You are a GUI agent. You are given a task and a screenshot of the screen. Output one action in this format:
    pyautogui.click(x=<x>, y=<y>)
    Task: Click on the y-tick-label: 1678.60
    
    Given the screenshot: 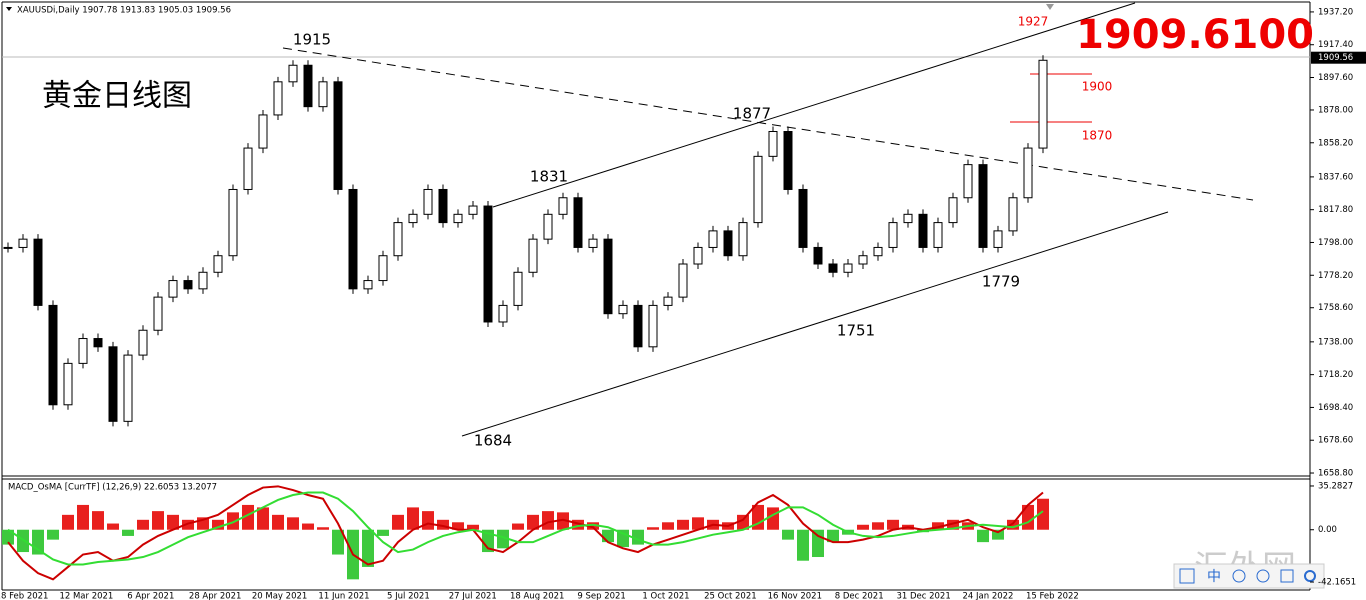 What is the action you would take?
    pyautogui.click(x=1335, y=441)
    